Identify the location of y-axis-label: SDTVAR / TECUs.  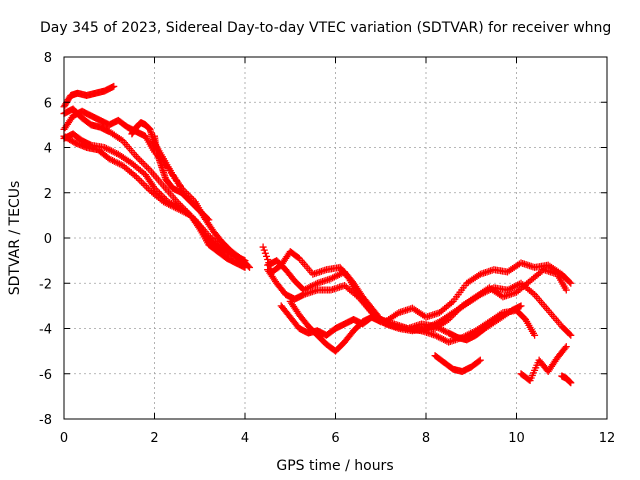
(15, 238).